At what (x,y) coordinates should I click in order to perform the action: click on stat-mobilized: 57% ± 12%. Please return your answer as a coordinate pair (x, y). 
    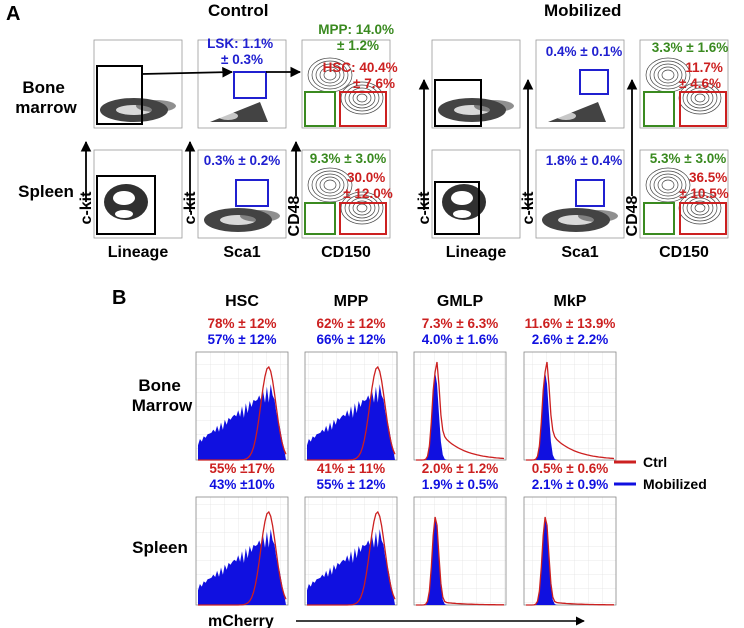
    Looking at the image, I should click on (242, 339).